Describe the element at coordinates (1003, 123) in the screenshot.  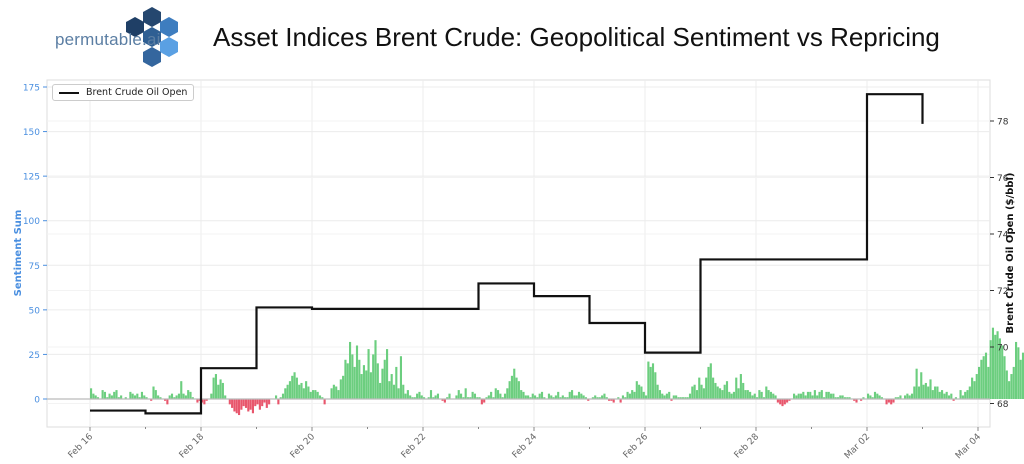
I see `right-axis-tick-label: 78` at that location.